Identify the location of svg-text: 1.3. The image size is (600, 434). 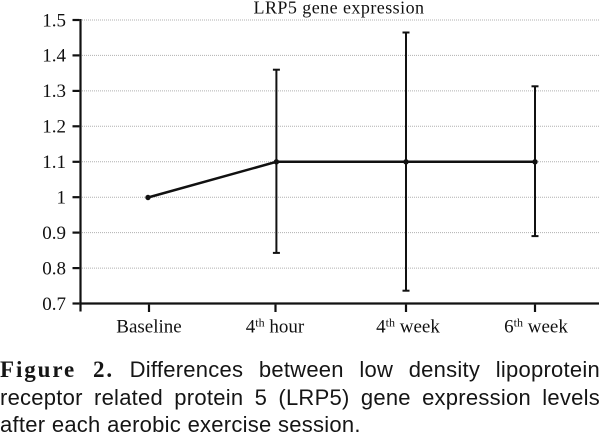
(54, 91).